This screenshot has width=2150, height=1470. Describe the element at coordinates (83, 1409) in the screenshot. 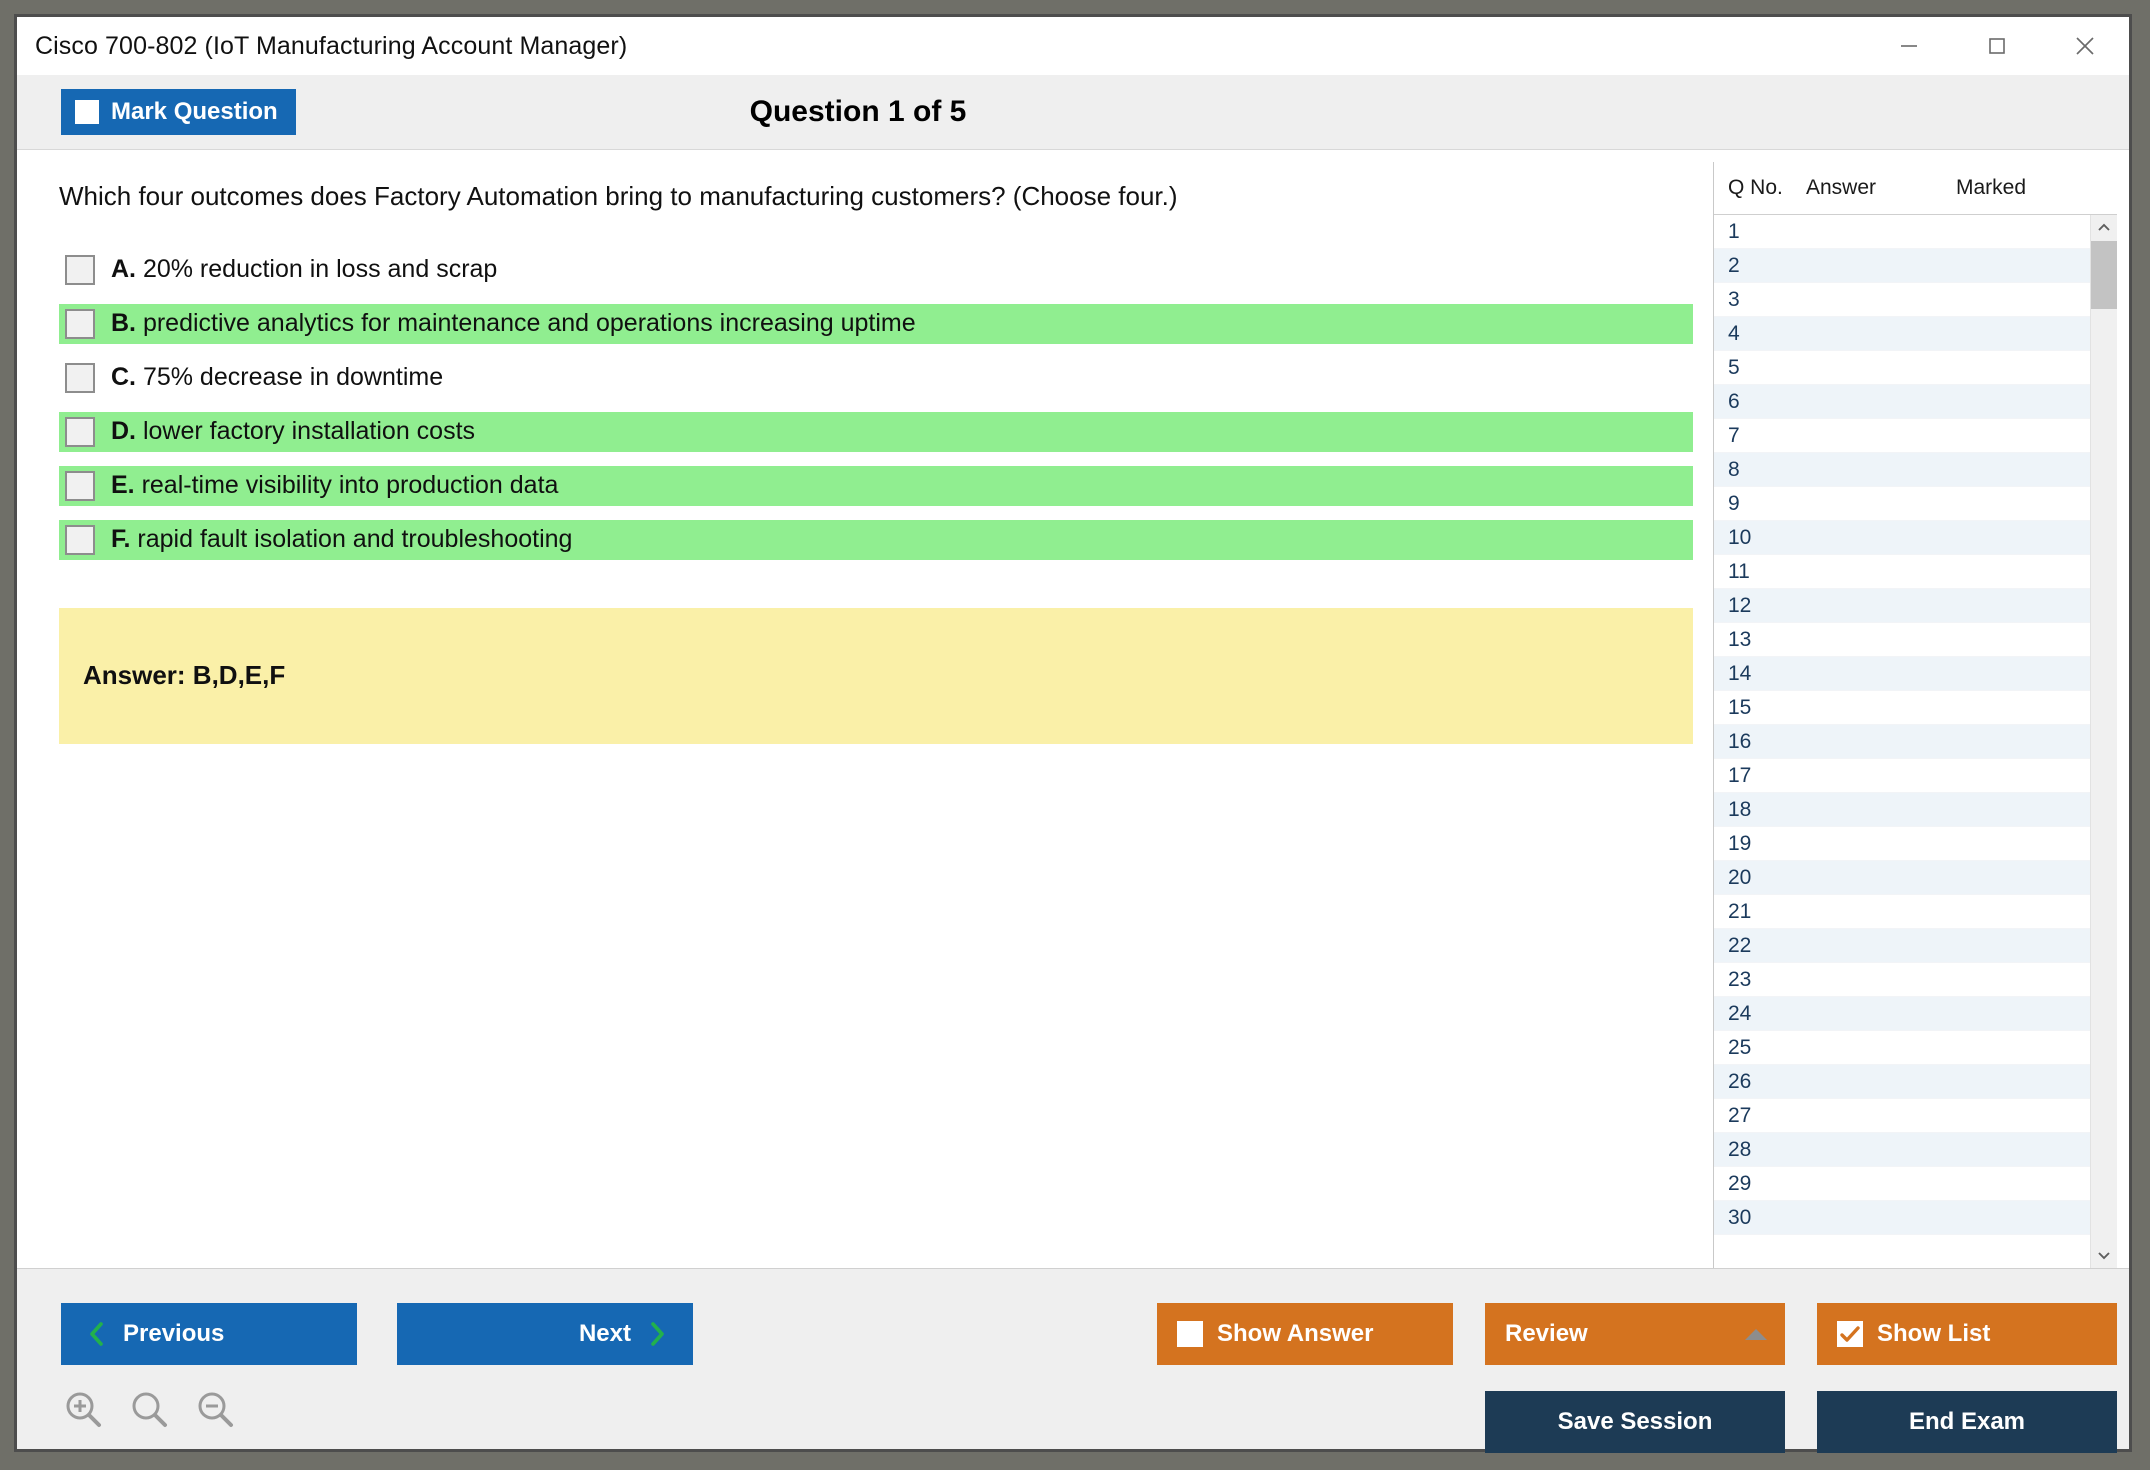

I see `zoom-in-icon` at that location.